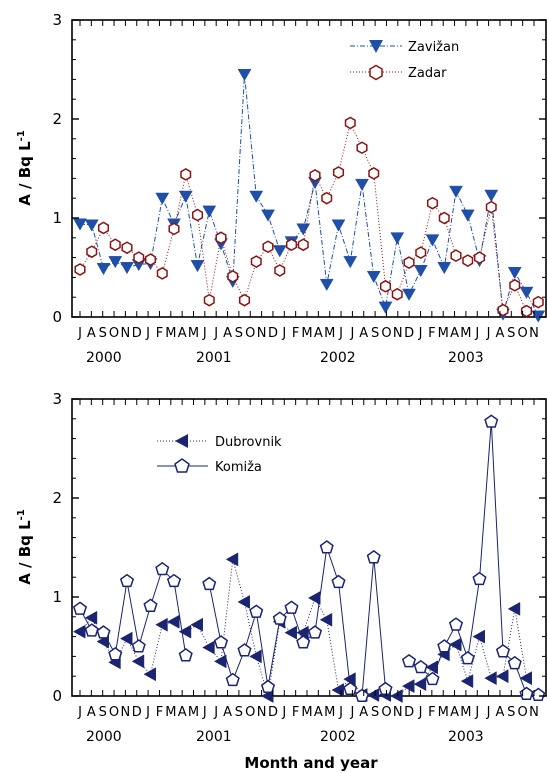 This screenshot has height=773, width=547. I want to click on y-tick-labels: 0 1 2 3, so click(57, 547).